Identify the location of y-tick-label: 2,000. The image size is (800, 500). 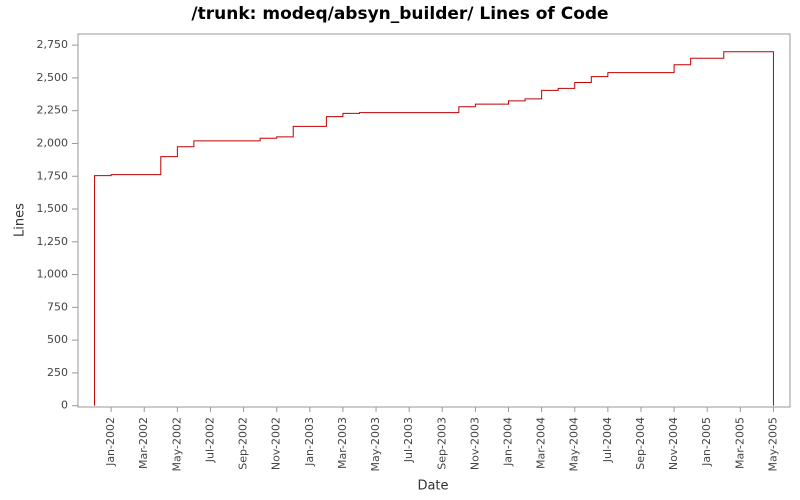
(53, 142).